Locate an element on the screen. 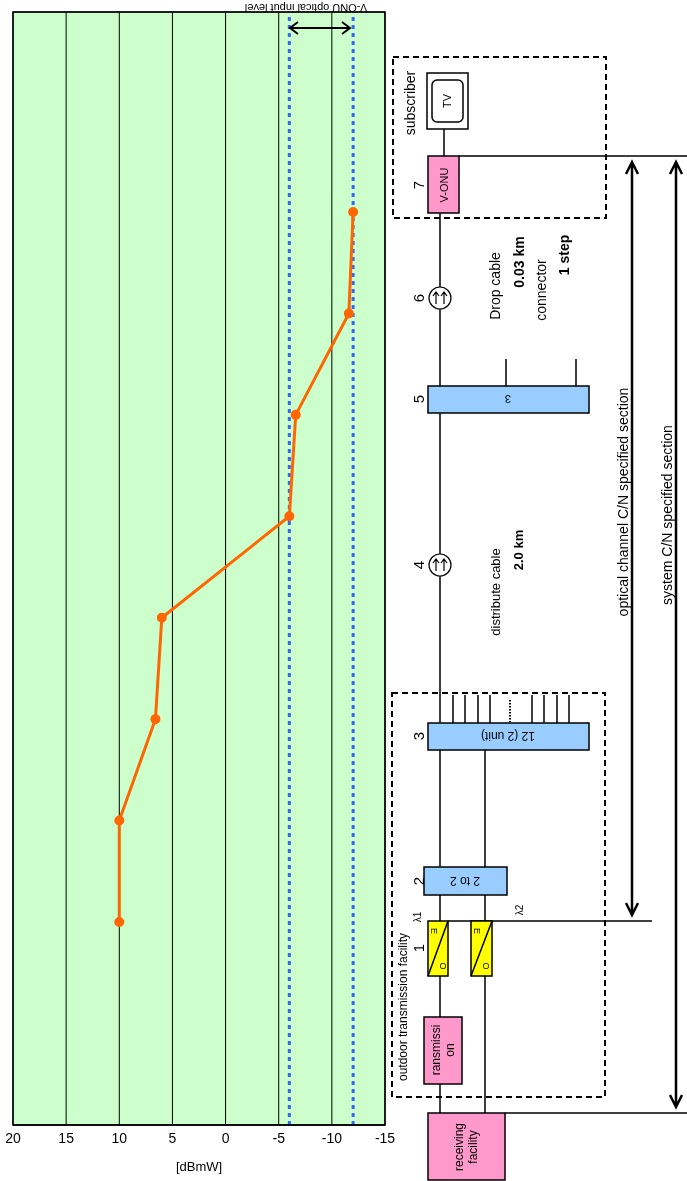 This screenshot has height=1181, width=687. x-axis-title: [dBmW] is located at coordinates (199, 1166).